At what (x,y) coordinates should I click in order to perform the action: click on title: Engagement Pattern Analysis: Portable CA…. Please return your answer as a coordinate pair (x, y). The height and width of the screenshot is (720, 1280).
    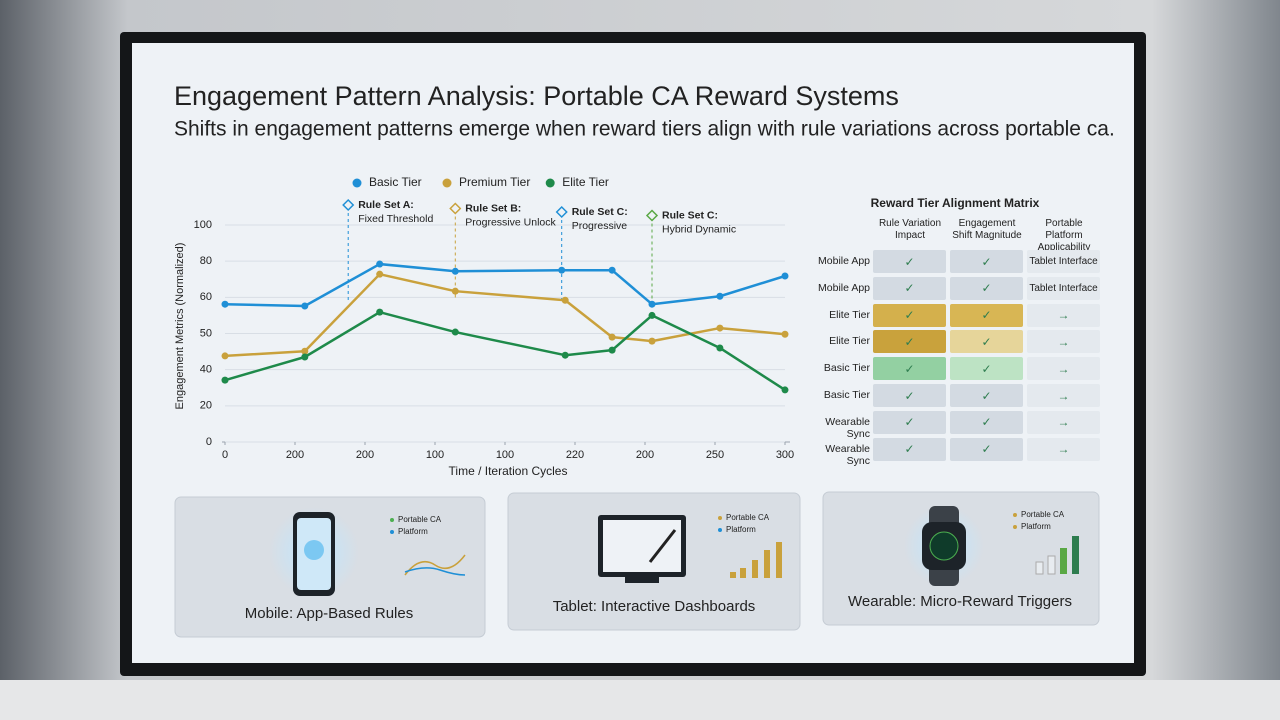
    Looking at the image, I should click on (536, 96).